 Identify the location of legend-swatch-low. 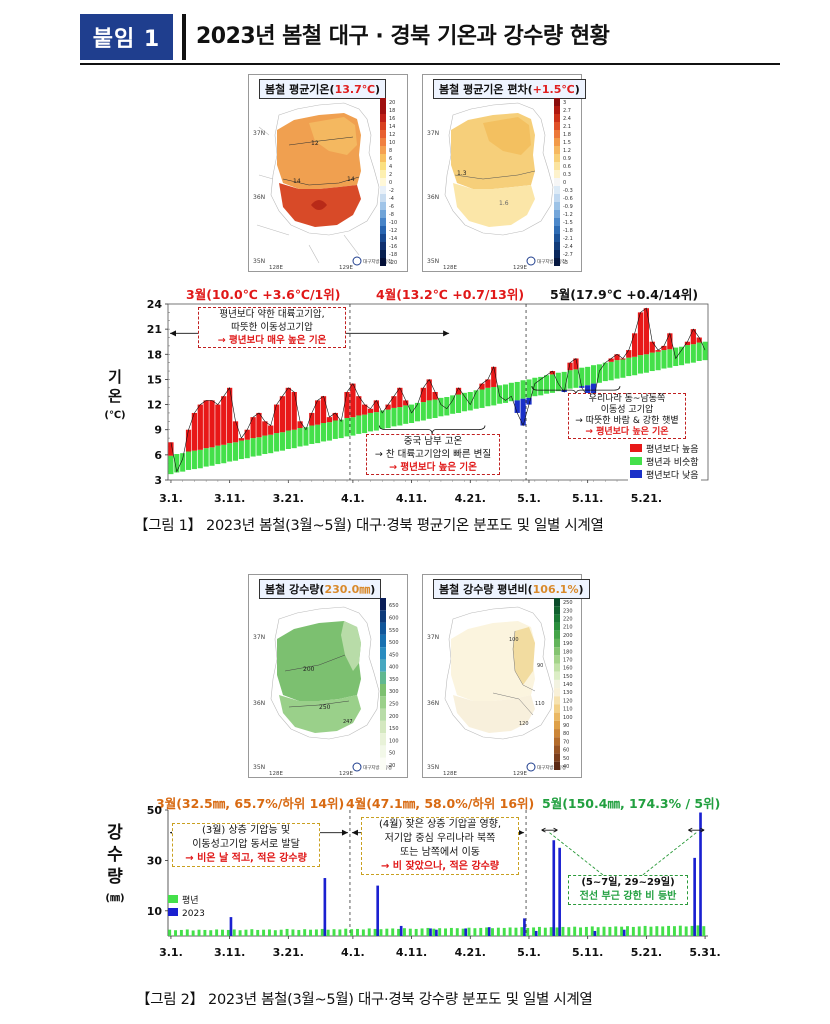
(636, 474).